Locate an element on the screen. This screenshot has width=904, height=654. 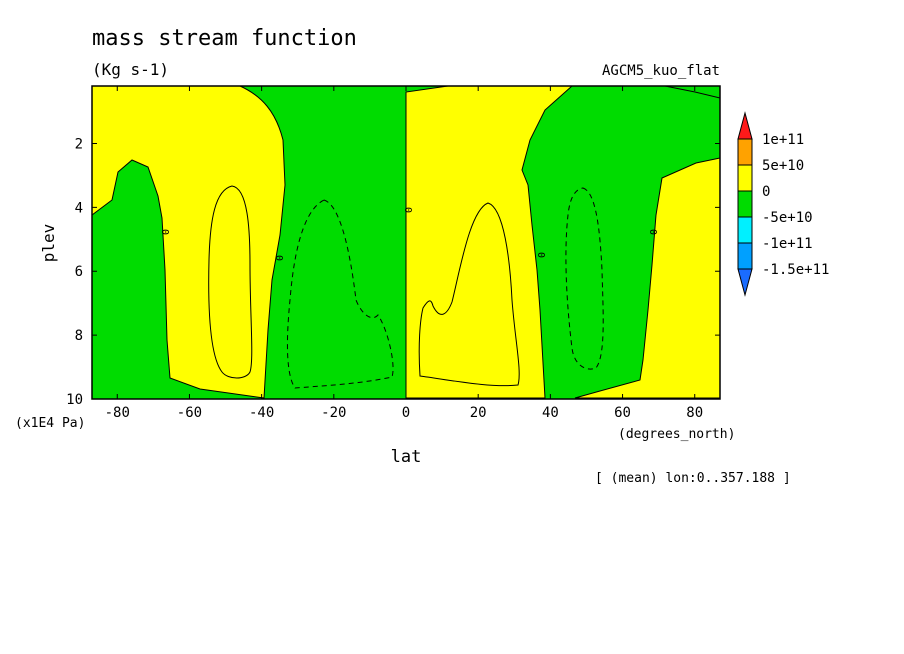
chart-units: (Kg s-1) is located at coordinates (130, 69).